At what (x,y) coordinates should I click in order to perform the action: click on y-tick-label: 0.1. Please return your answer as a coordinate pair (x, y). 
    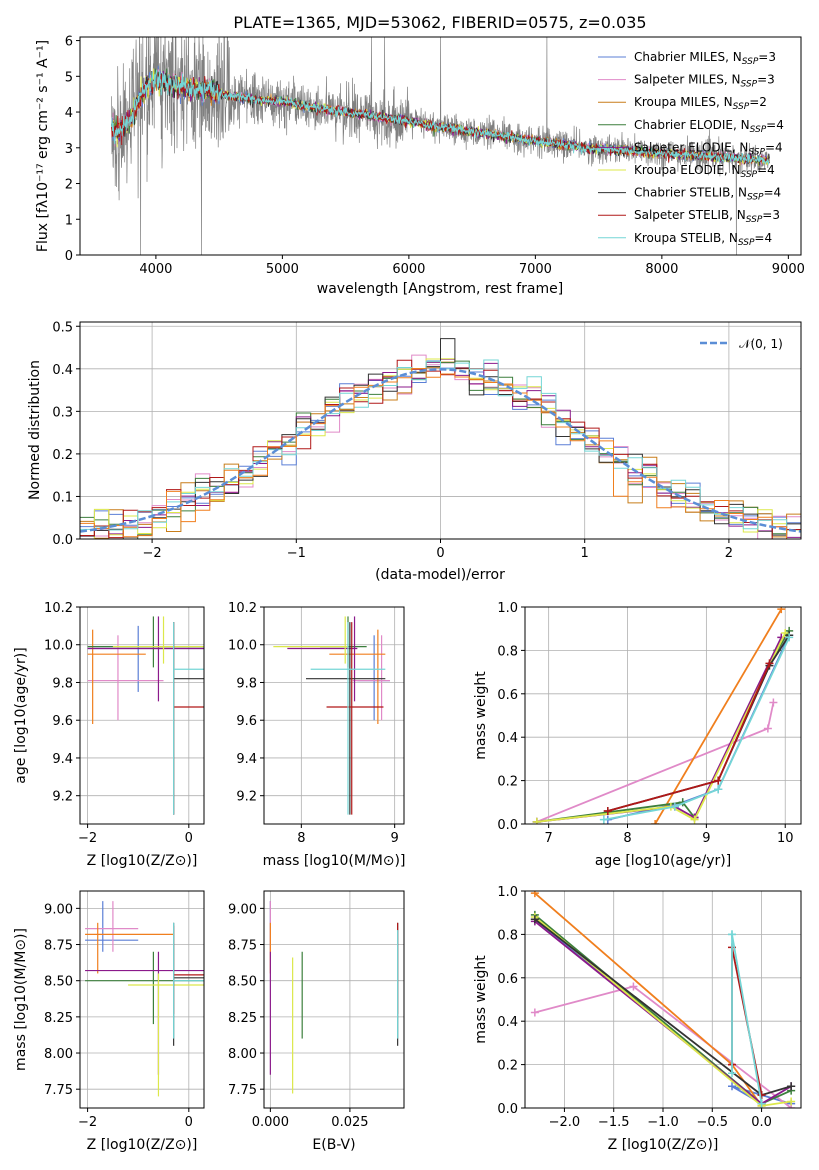
    Looking at the image, I should click on (62, 497).